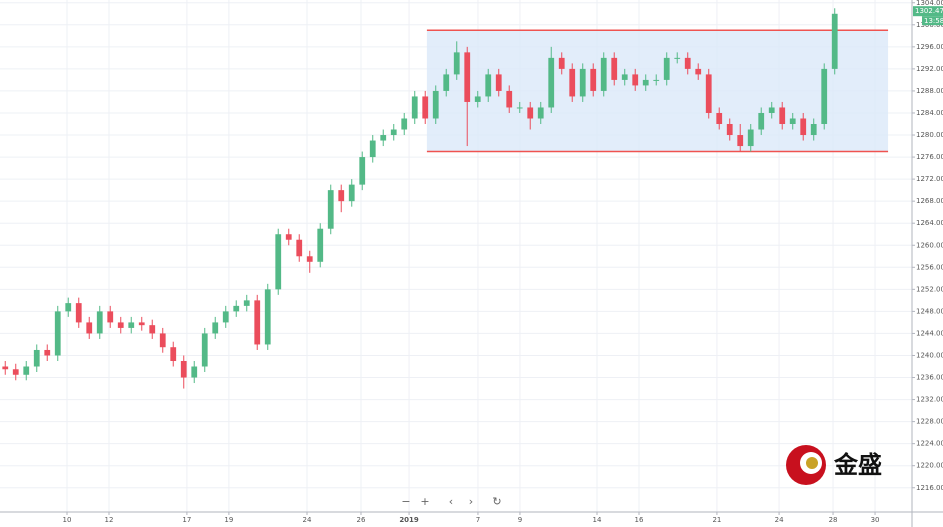  Describe the element at coordinates (361, 520) in the screenshot. I see `x-tick-label: 26` at that location.